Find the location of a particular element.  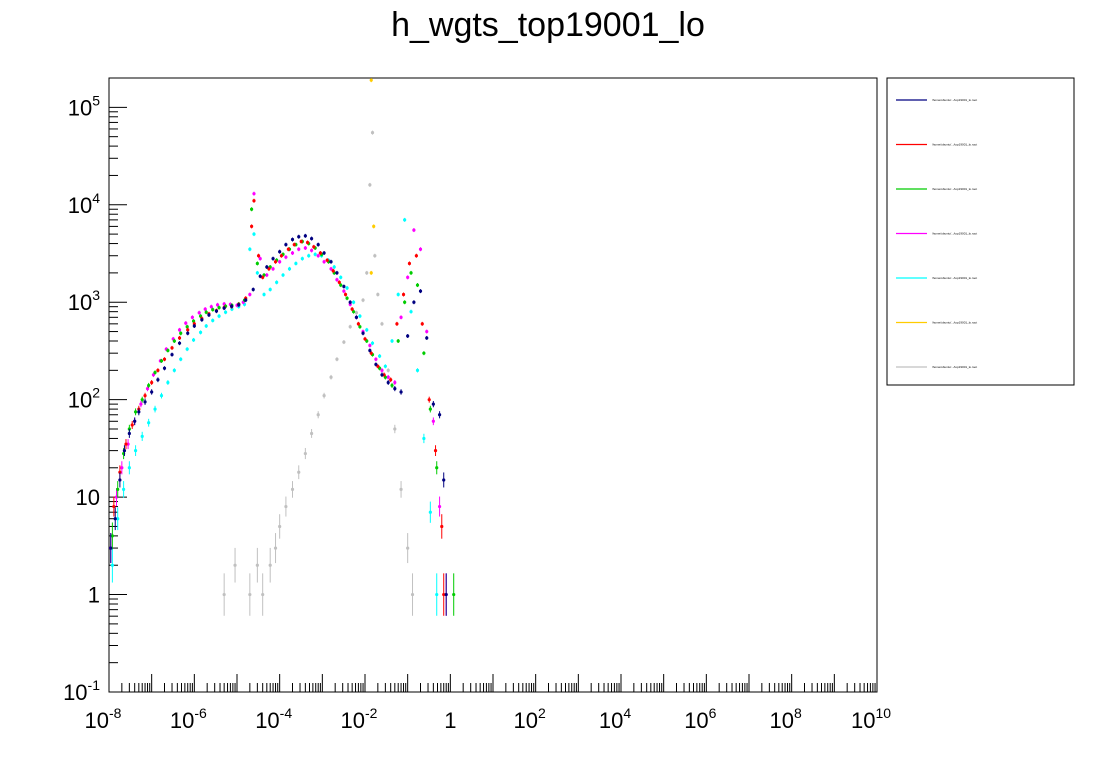

y-tick-label: 10³ is located at coordinates (84, 301).